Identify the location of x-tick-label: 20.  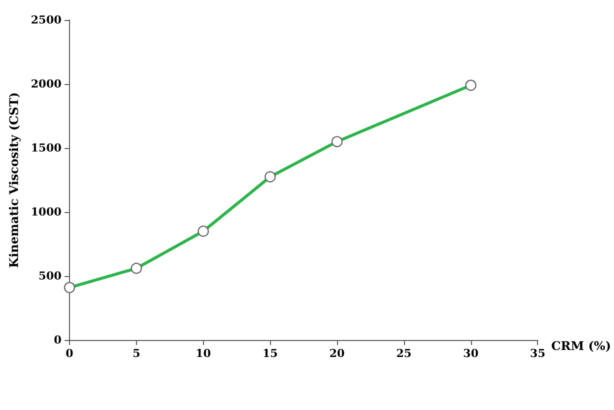
(337, 353).